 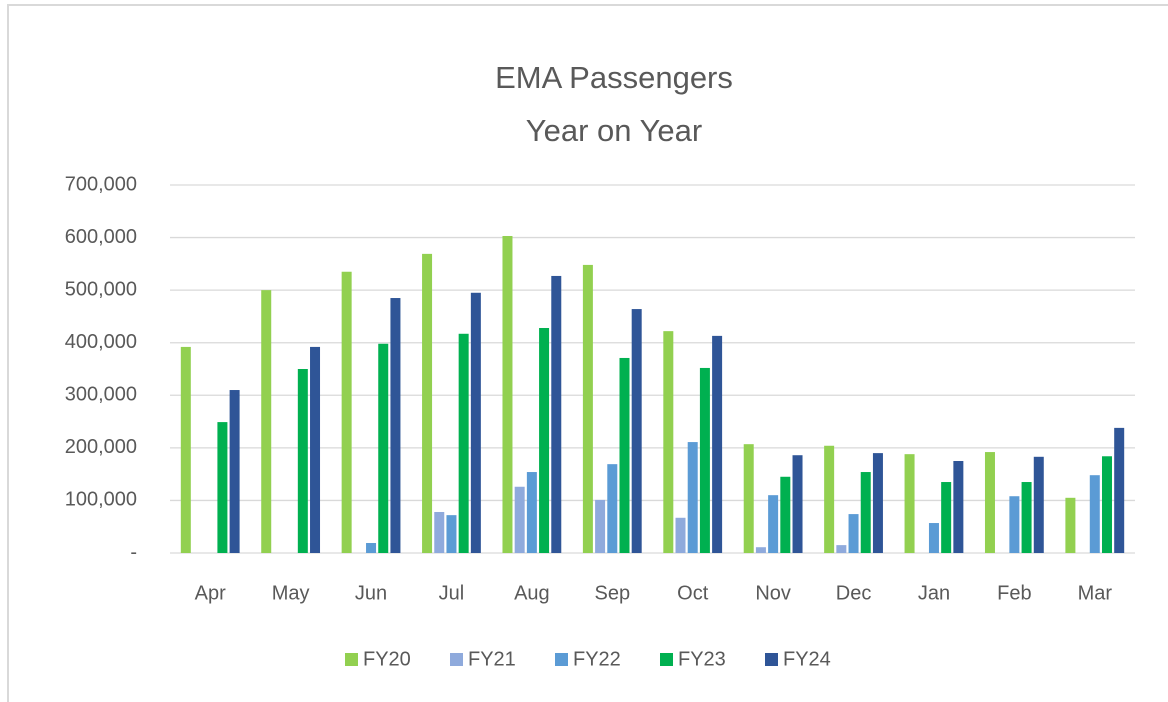 What do you see at coordinates (101, 184) in the screenshot?
I see `y-tick-label: 700,000` at bounding box center [101, 184].